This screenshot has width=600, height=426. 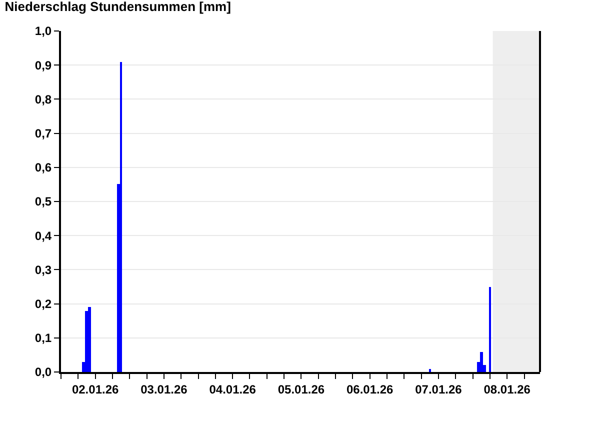 I want to click on x-tick-label: 04.01.26, so click(x=232, y=389).